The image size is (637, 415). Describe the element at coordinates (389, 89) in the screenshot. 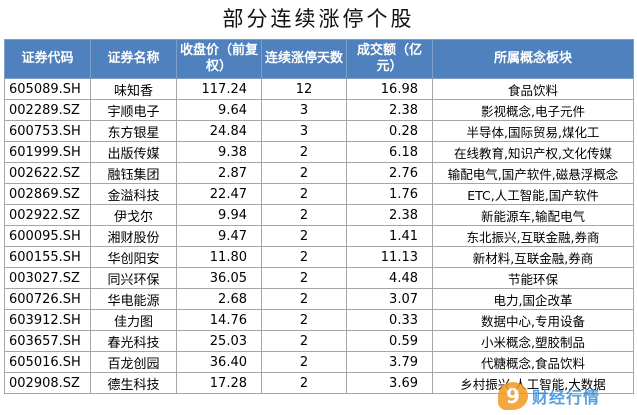

I see `cell-turnover: 16.98` at that location.